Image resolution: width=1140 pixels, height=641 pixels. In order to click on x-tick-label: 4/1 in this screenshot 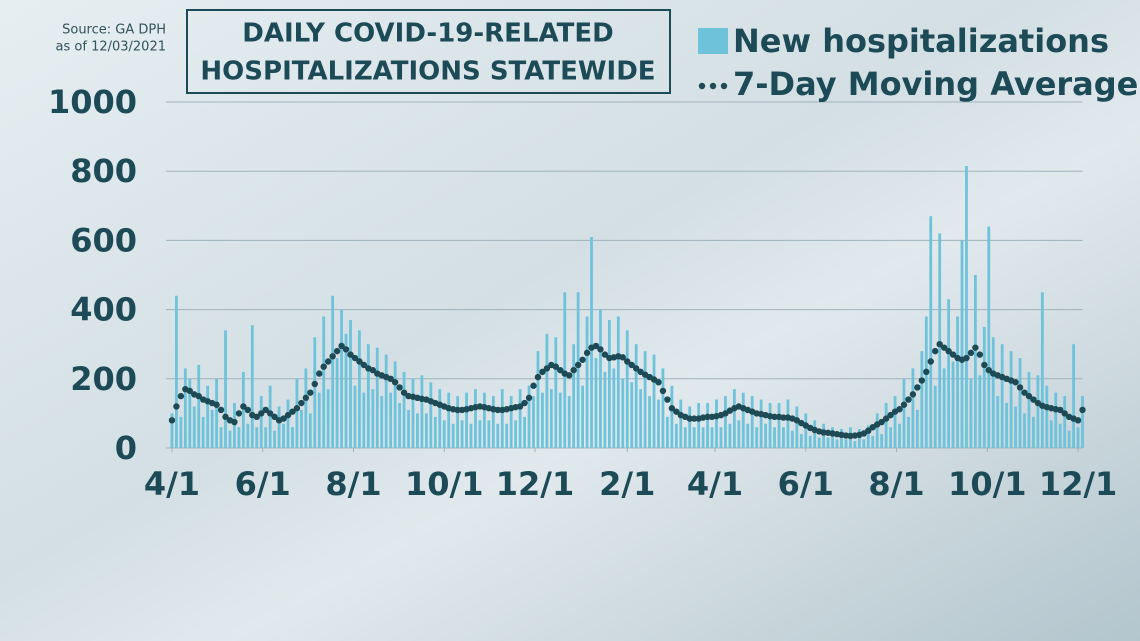, I will do `click(715, 484)`.